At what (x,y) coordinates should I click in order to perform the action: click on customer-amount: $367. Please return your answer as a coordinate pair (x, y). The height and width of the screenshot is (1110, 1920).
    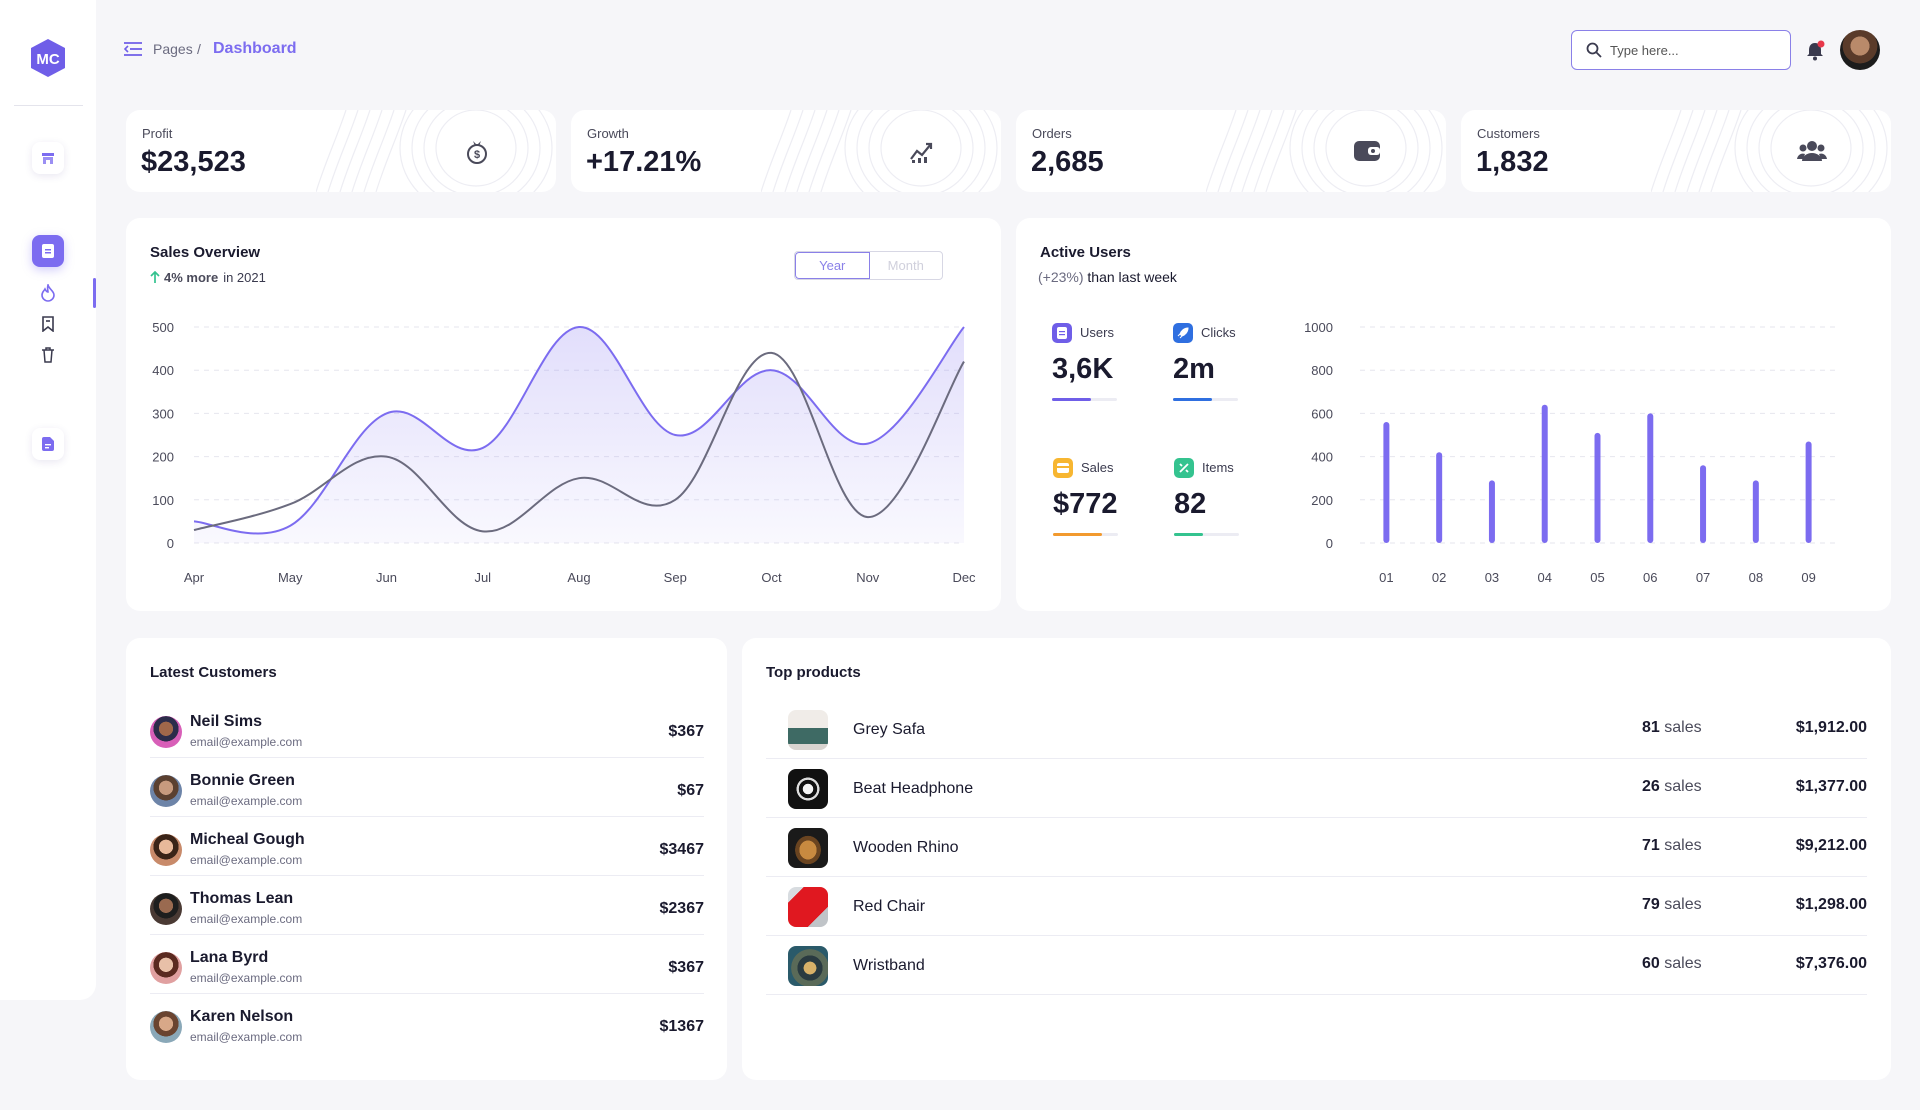
    Looking at the image, I should click on (686, 967).